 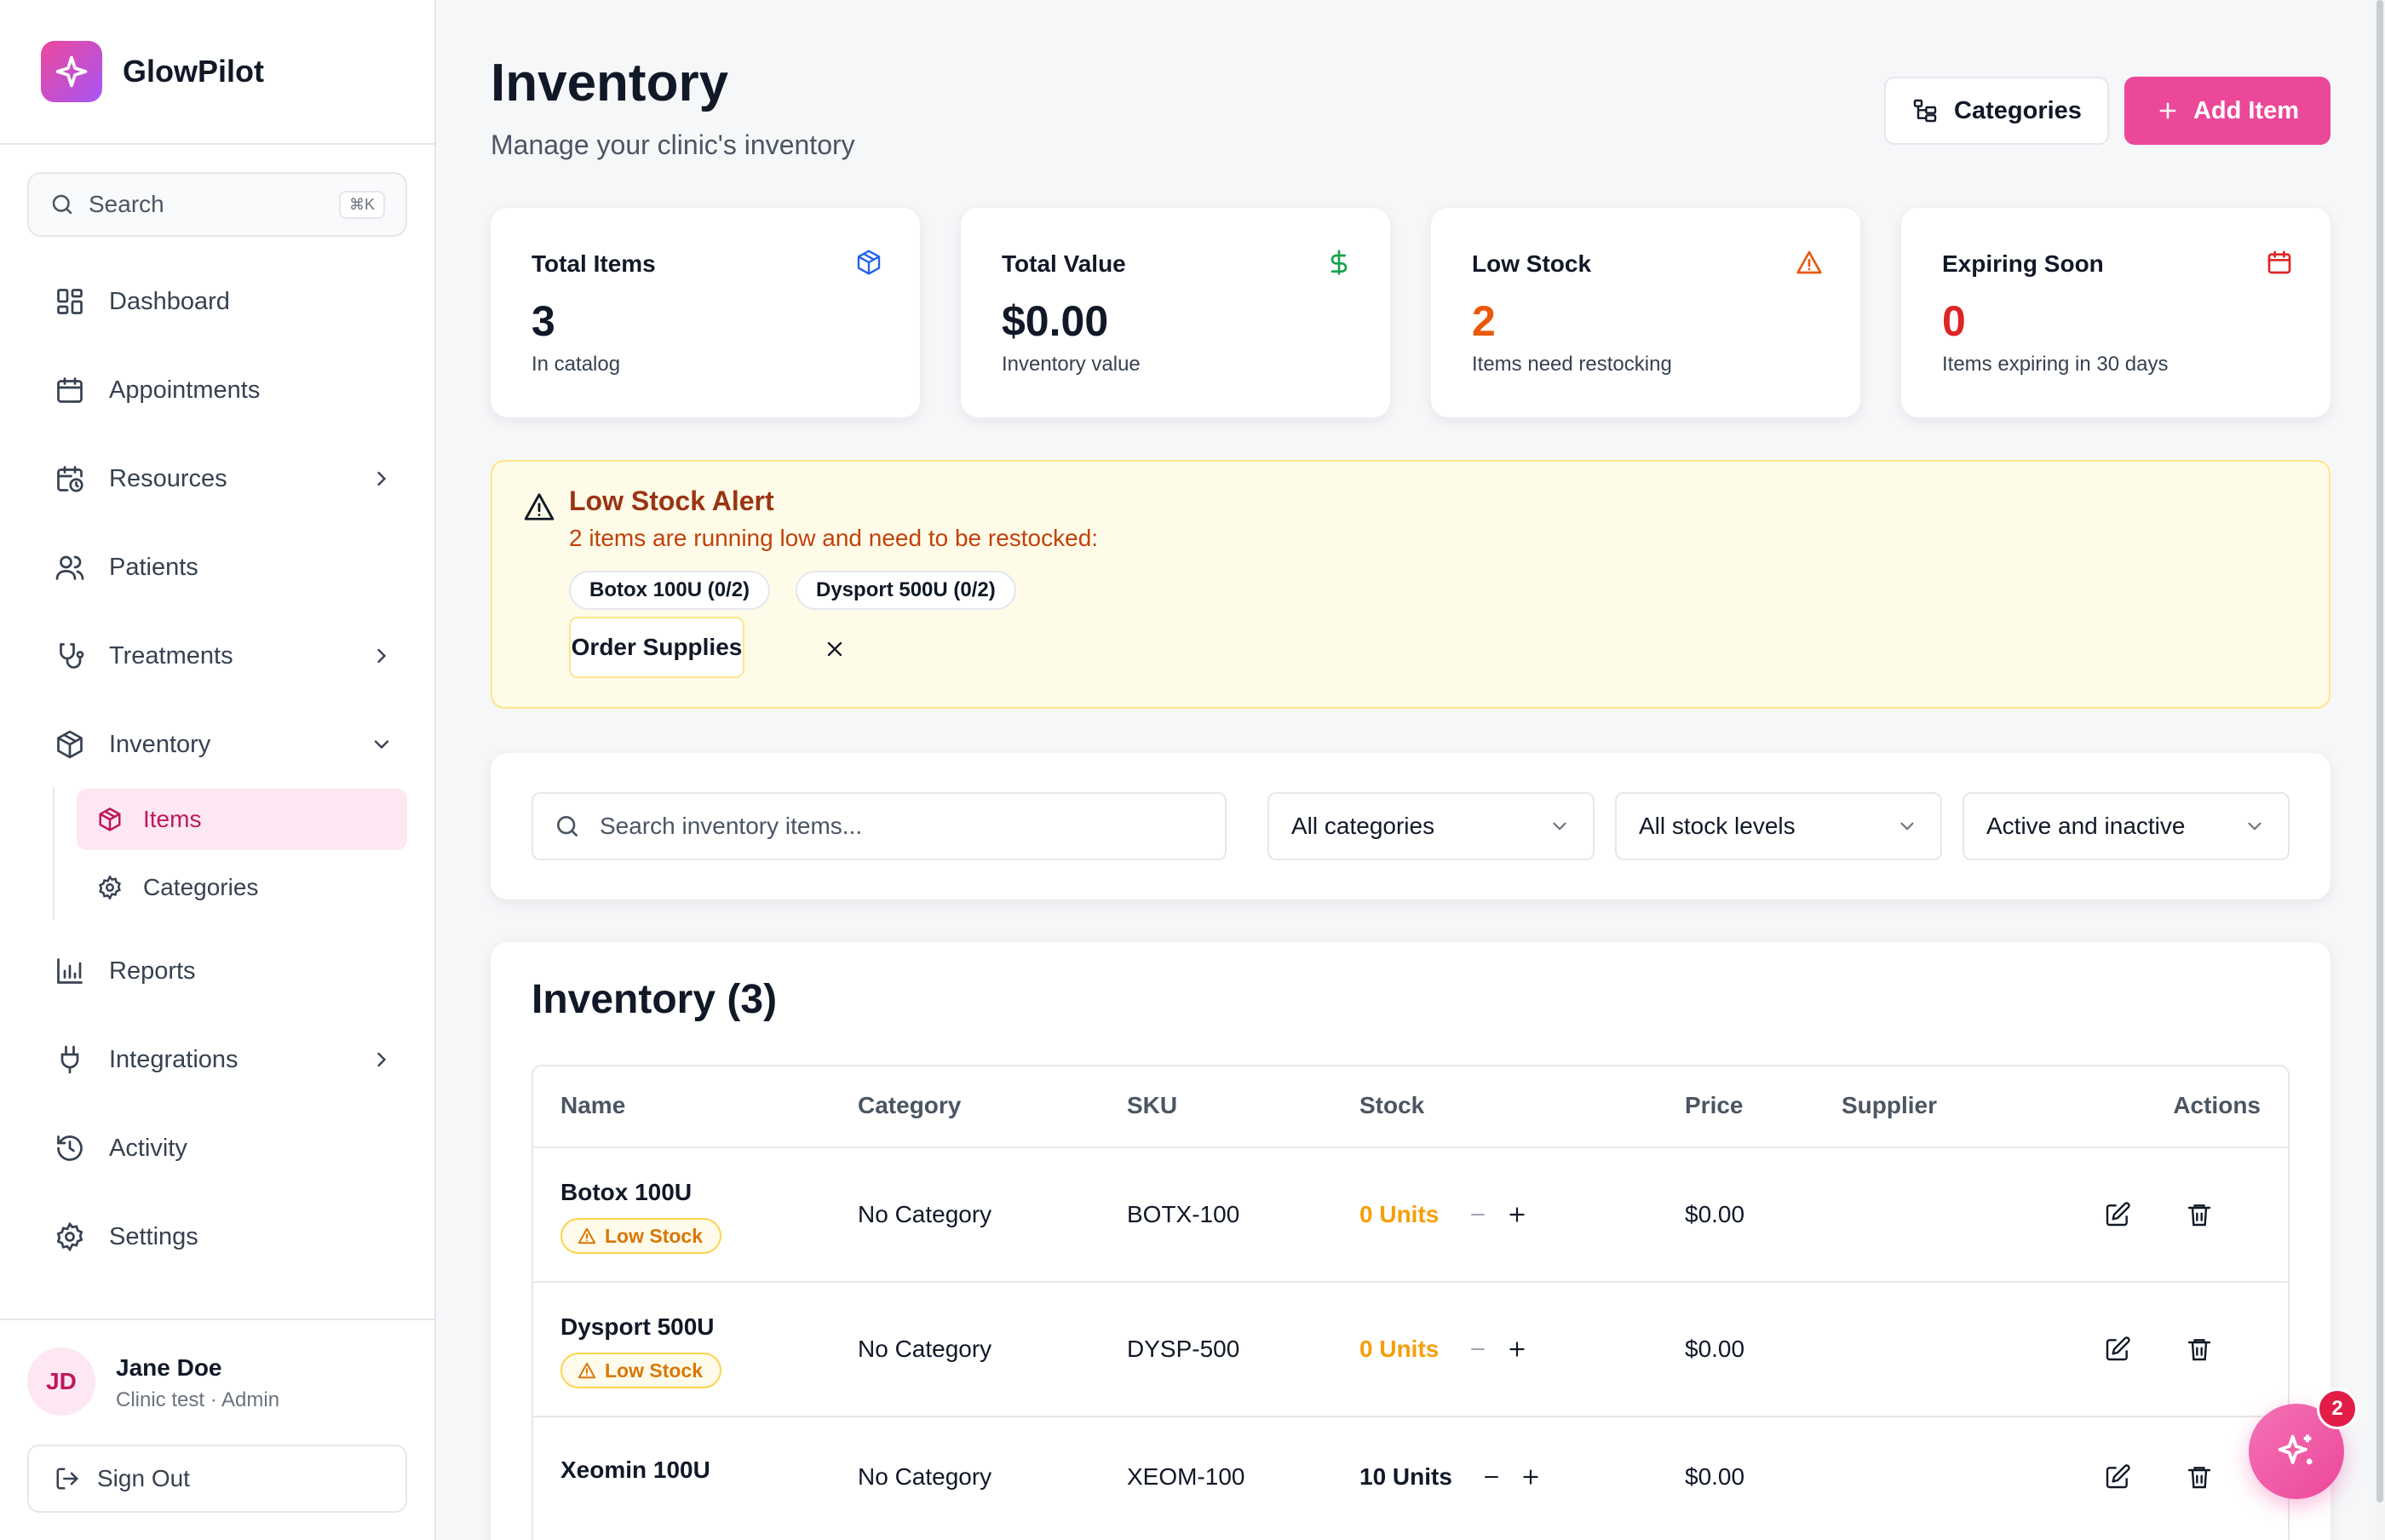 What do you see at coordinates (70, 1237) in the screenshot?
I see `gear-icon` at bounding box center [70, 1237].